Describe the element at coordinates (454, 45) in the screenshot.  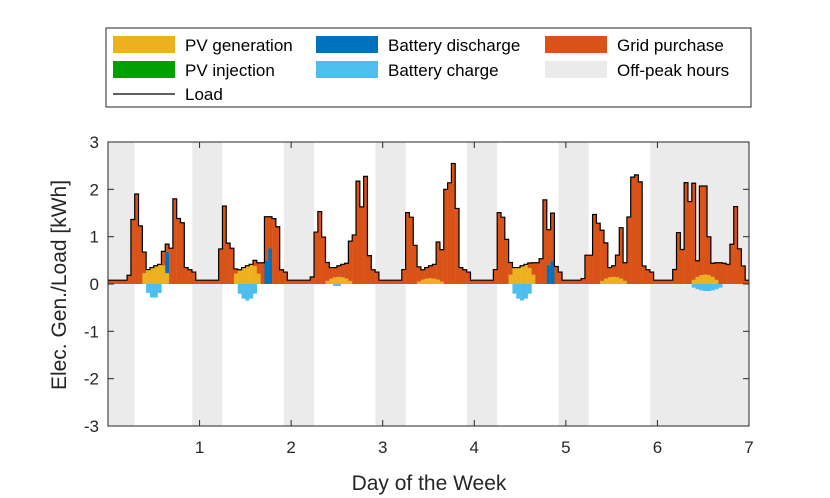
I see `legend-label-battery-discharge: Battery discharge` at that location.